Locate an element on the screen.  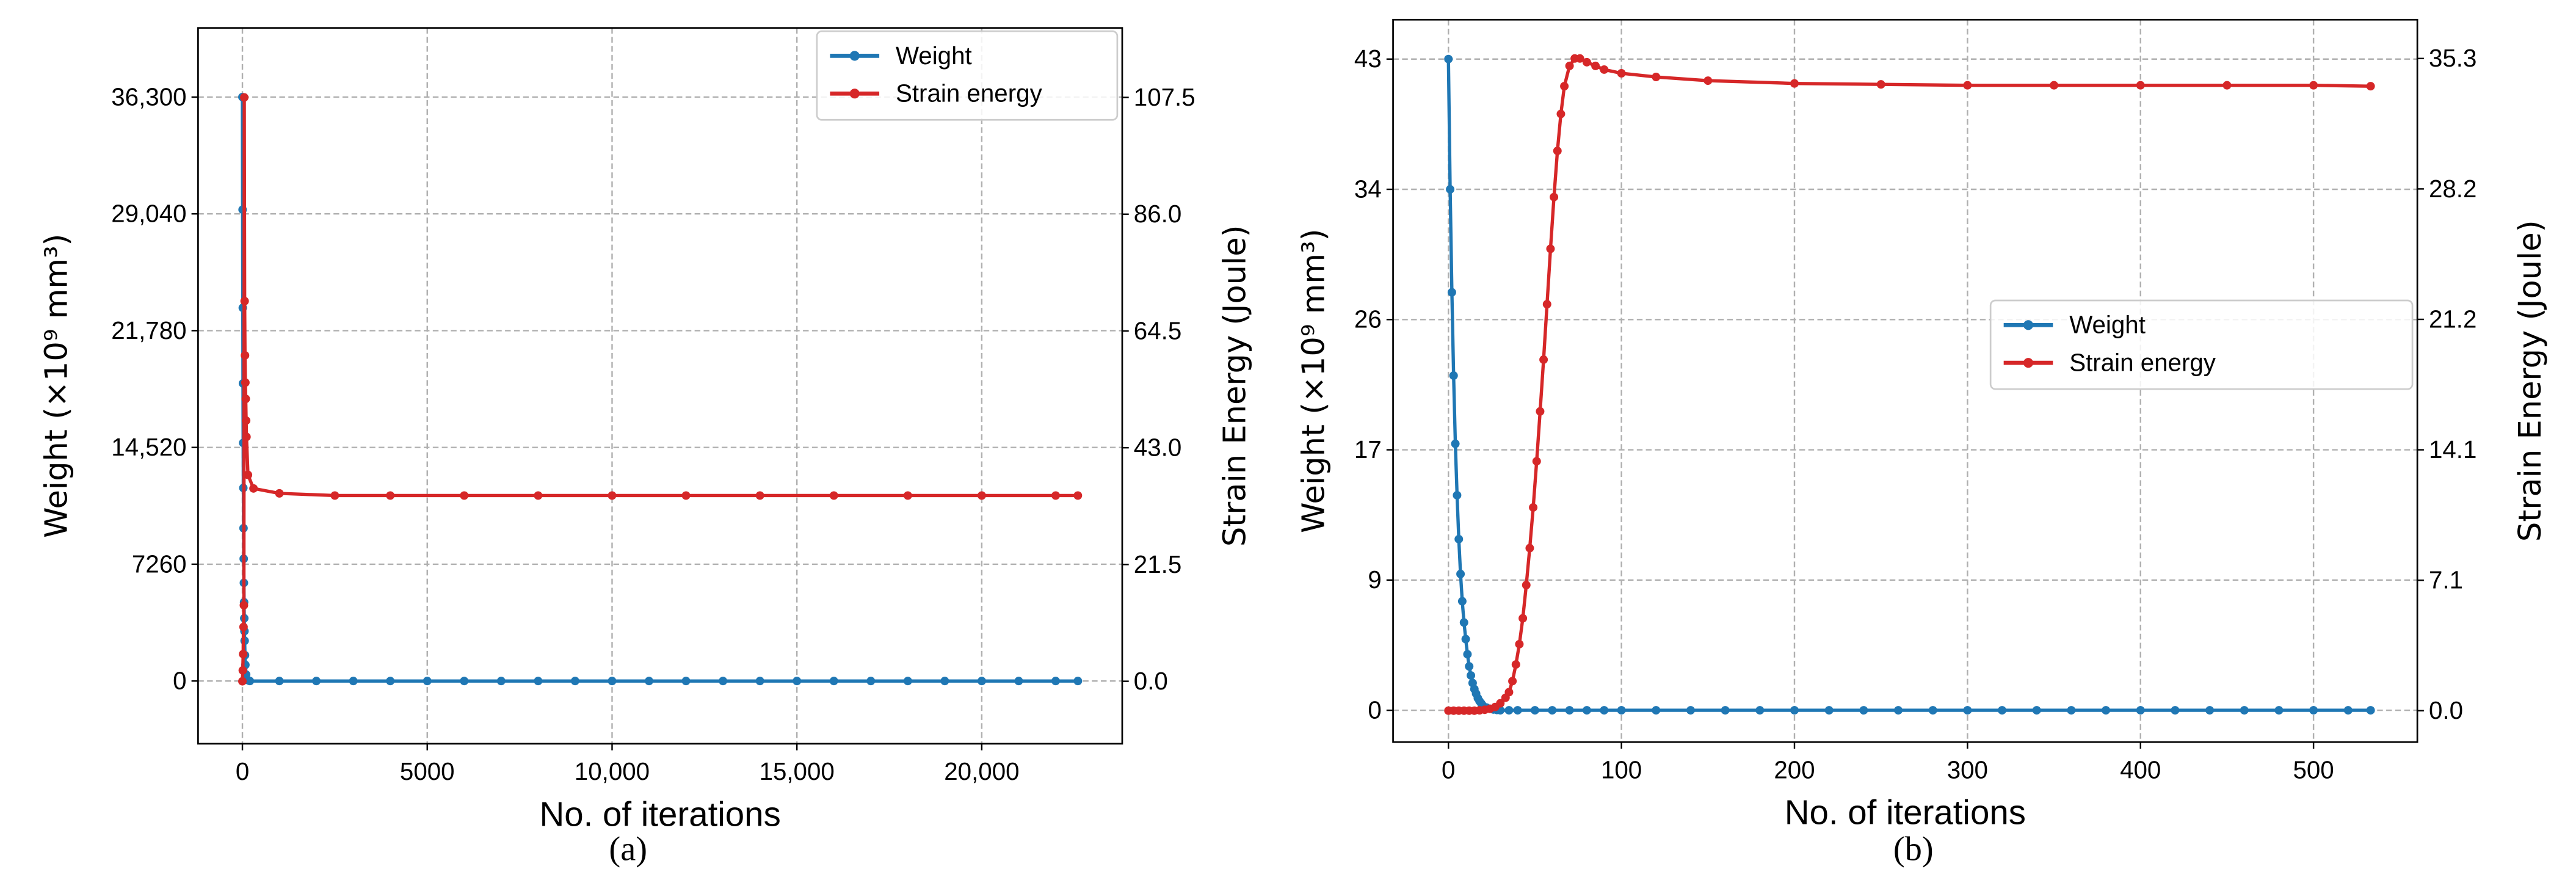
y-tick-label: 14,520 is located at coordinates (148, 447).